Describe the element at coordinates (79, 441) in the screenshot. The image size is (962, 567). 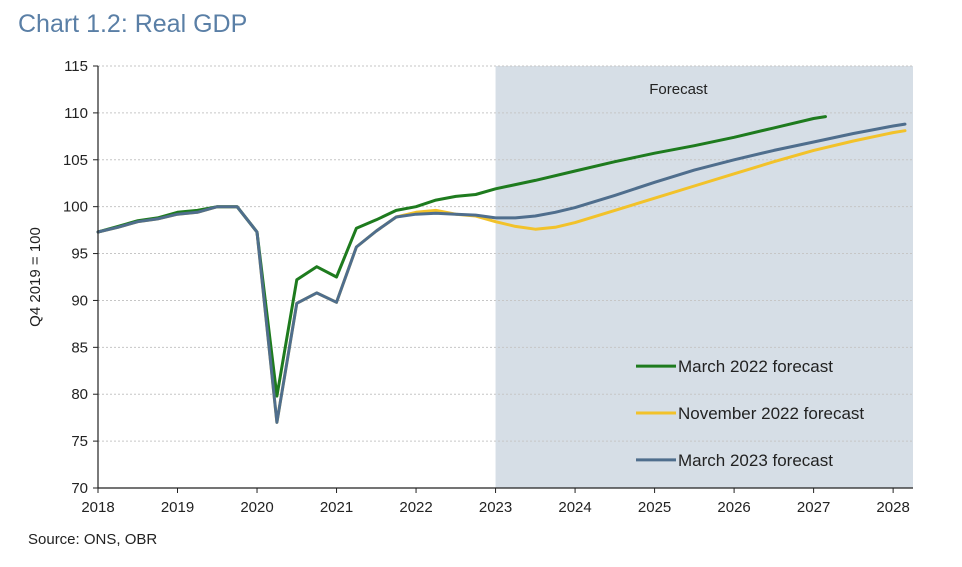
I see `y-tick-label: 75` at that location.